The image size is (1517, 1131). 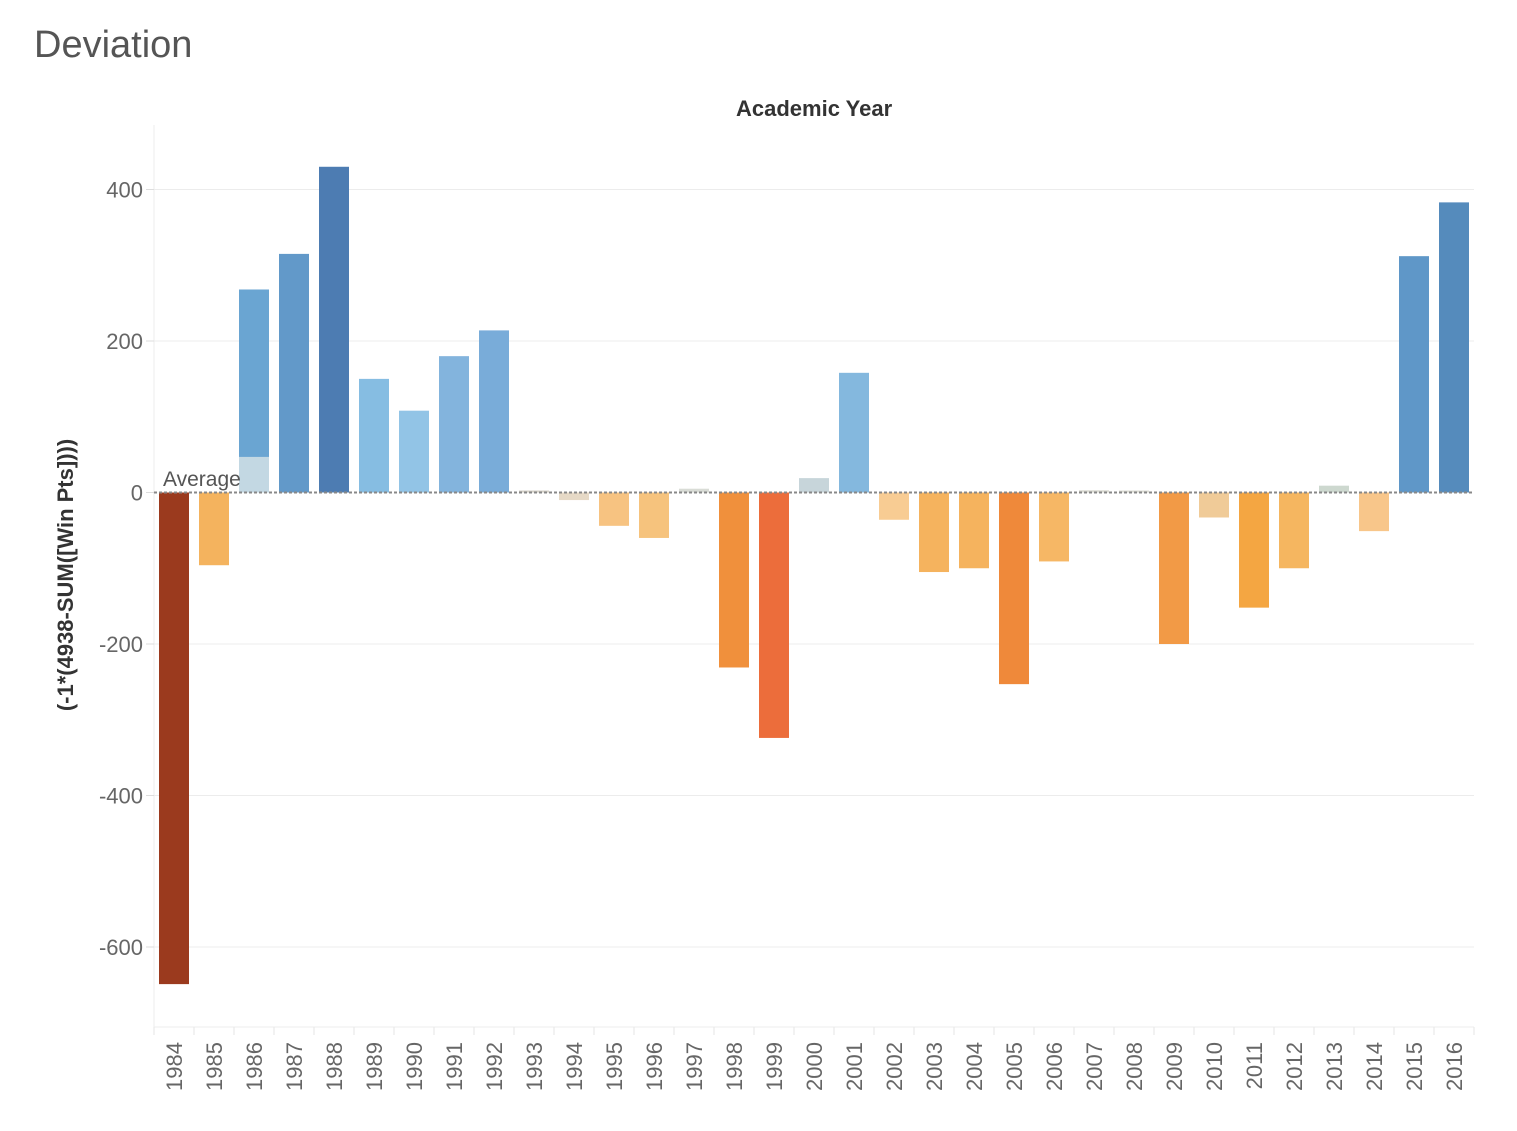 I want to click on y-tick-label: -600, so click(x=121, y=947).